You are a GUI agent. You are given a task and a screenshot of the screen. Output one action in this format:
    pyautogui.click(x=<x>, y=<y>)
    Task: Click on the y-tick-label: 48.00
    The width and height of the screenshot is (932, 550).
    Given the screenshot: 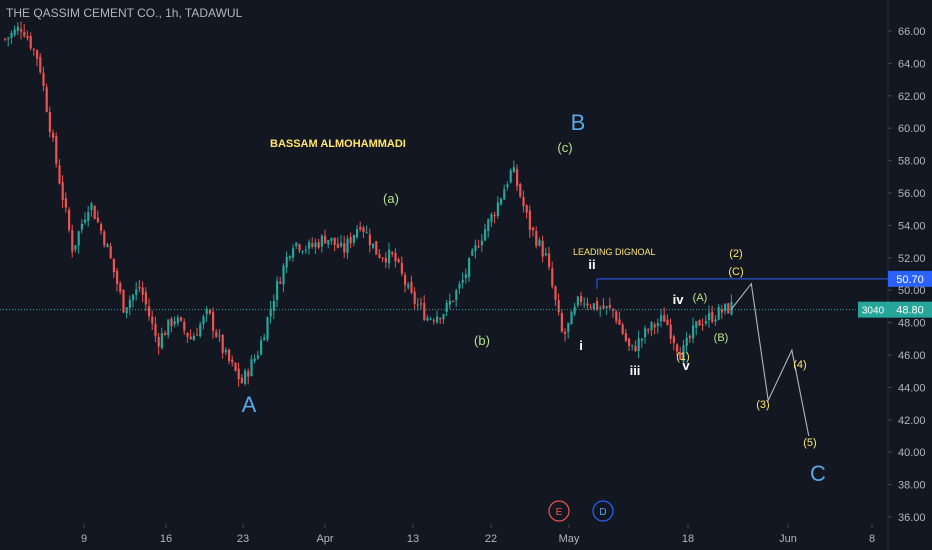 What is the action you would take?
    pyautogui.click(x=912, y=324)
    